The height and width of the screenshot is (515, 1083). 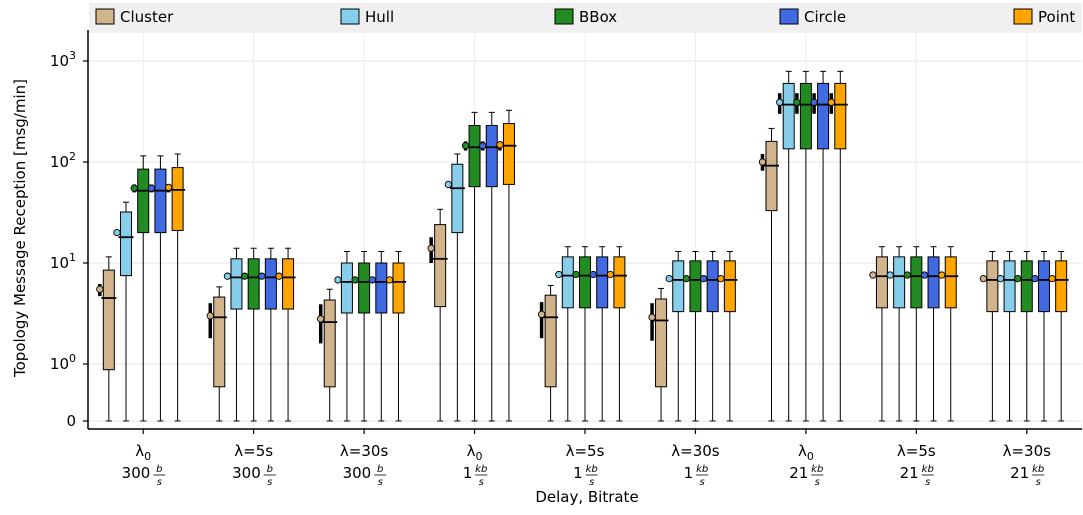 What do you see at coordinates (63, 261) in the screenshot?
I see `y-tick-label: 10¹` at bounding box center [63, 261].